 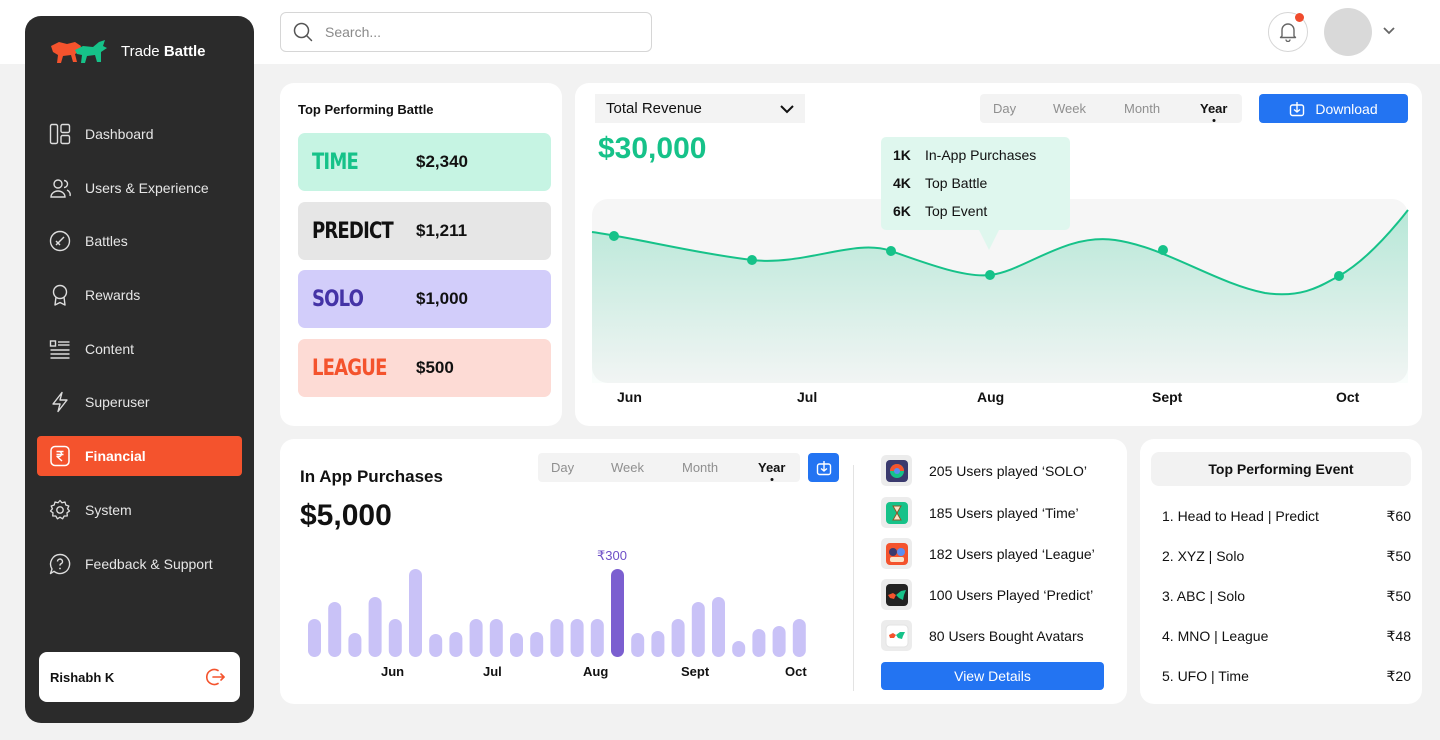 I want to click on list-item: 205 Users played ‘SOLO’, so click(x=1001, y=470).